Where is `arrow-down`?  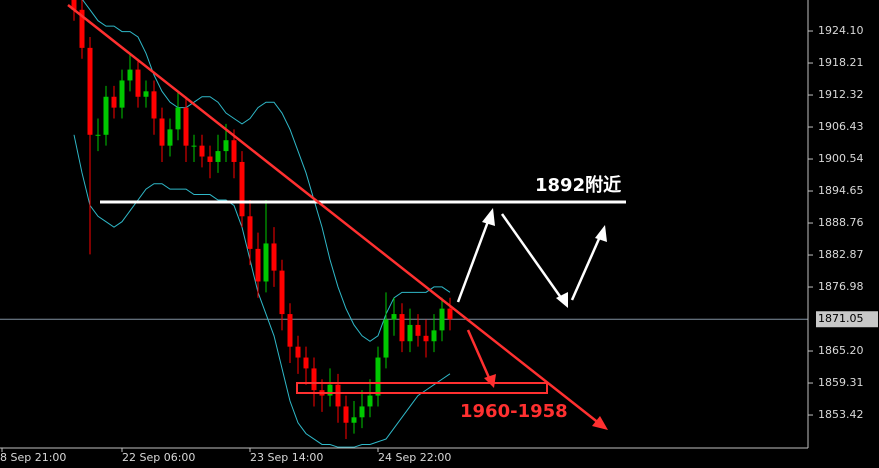 arrow-down is located at coordinates (533, 258).